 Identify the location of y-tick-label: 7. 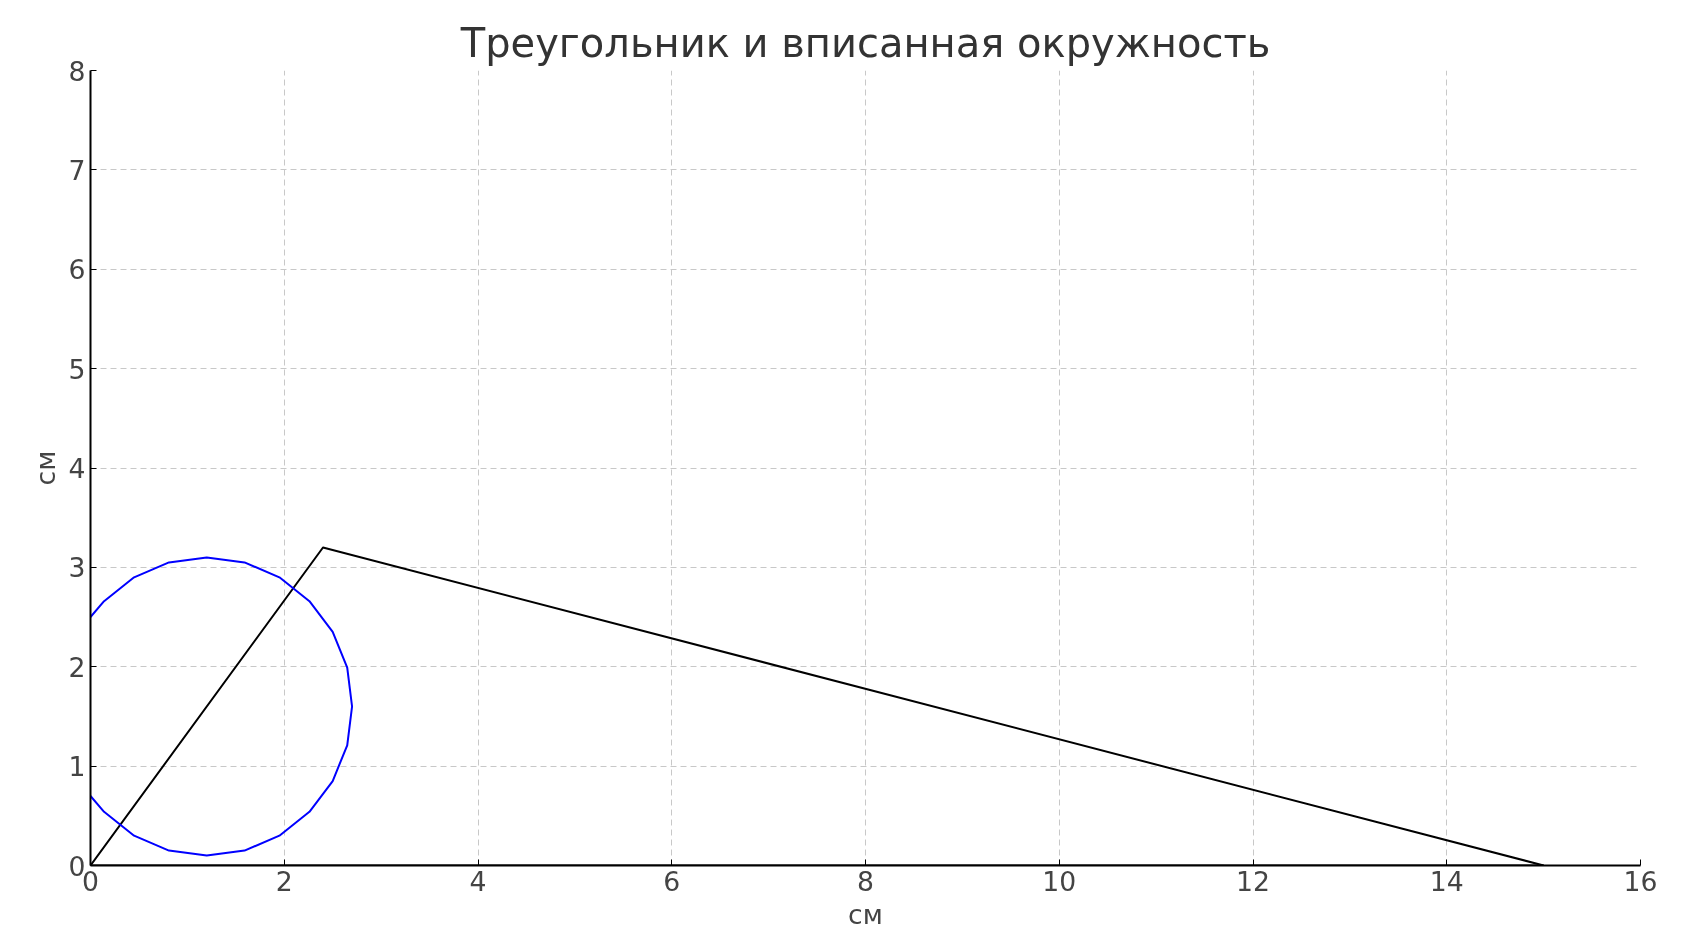
(77, 170).